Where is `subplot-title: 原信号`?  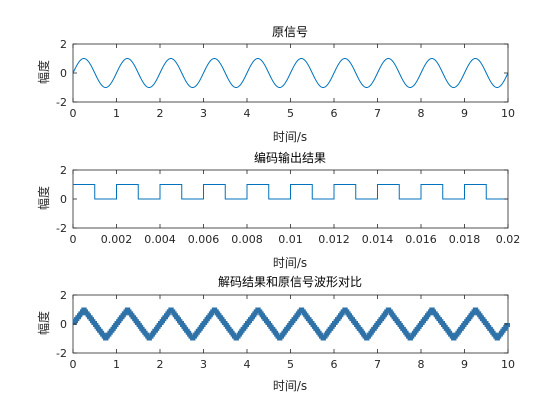 subplot-title: 原信号 is located at coordinates (290, 32).